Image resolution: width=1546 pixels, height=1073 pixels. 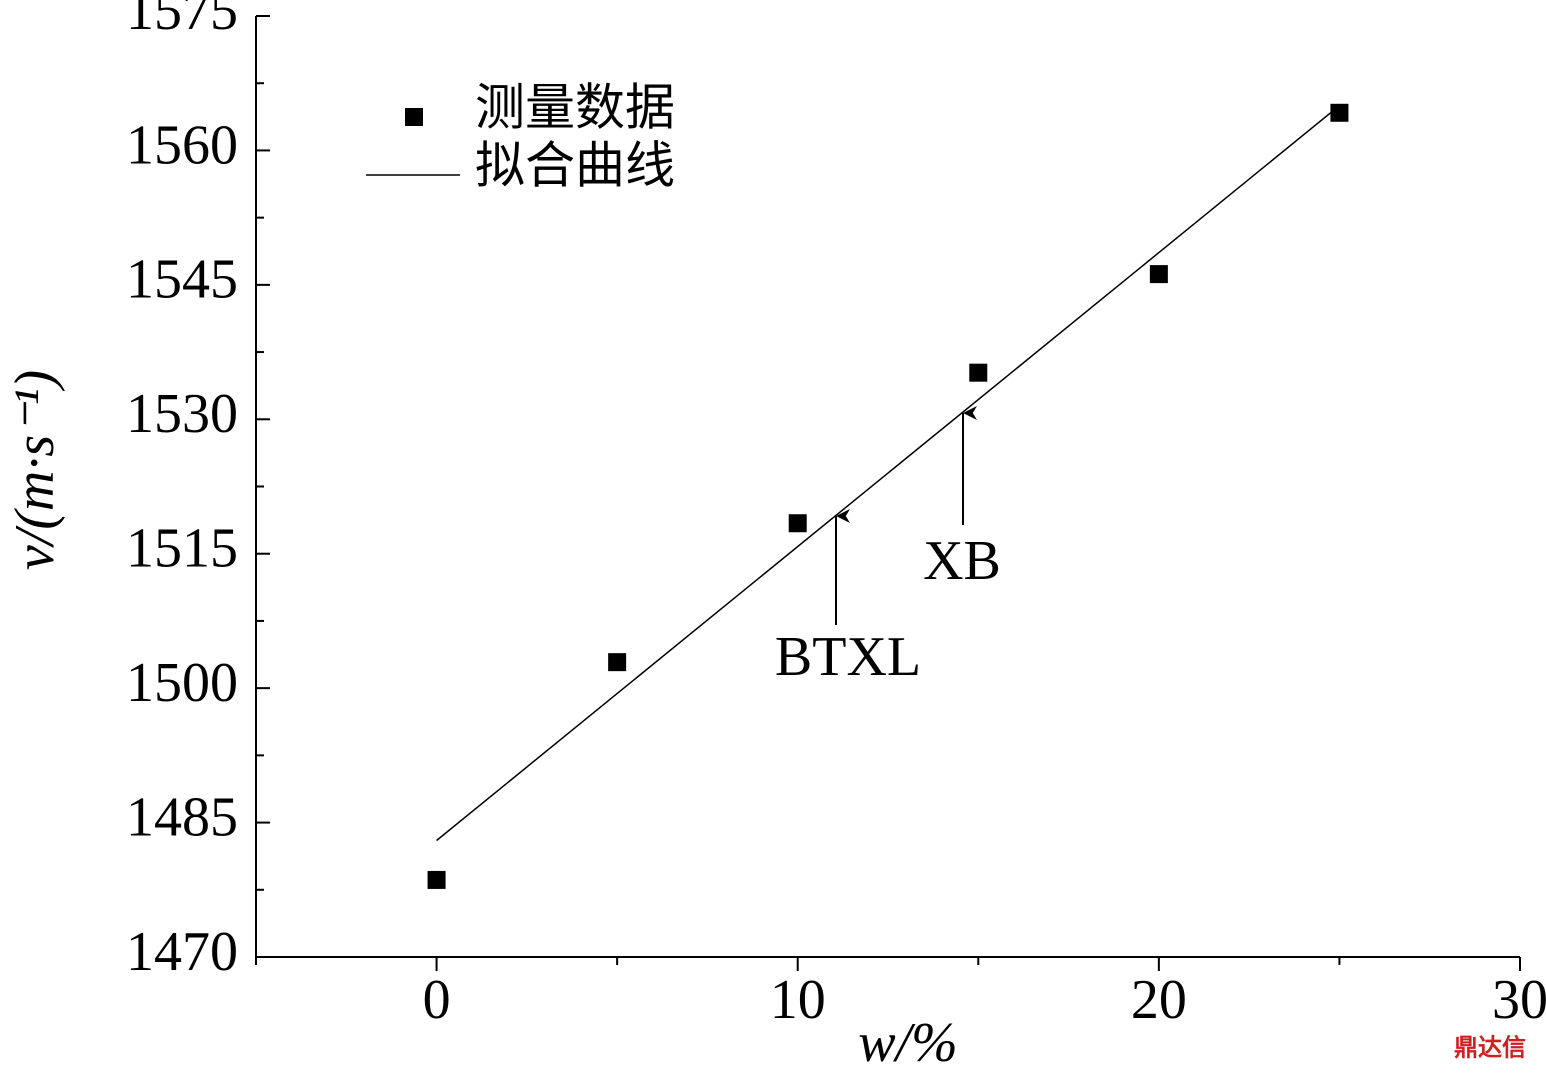 What do you see at coordinates (35, 470) in the screenshot?
I see `y-axis-label: v/(m·s⁻¹)` at bounding box center [35, 470].